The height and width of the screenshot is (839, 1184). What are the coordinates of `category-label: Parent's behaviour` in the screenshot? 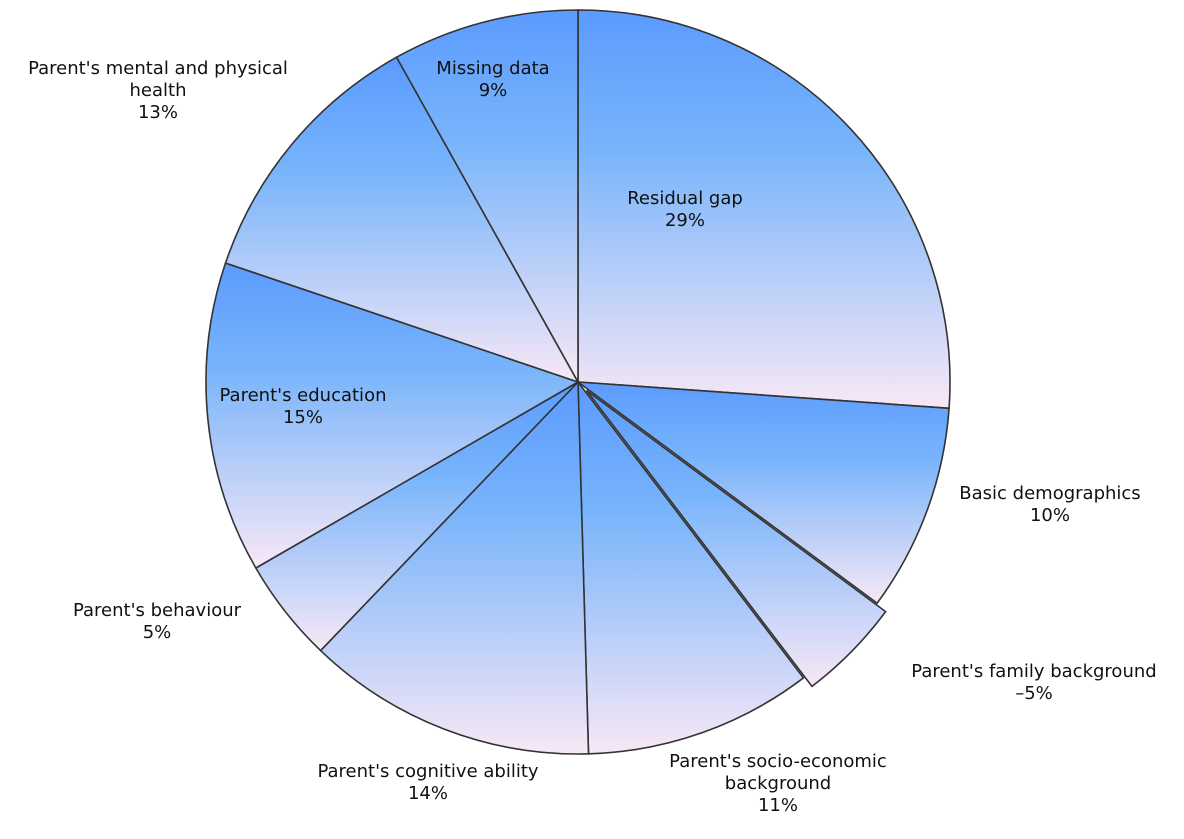 It's located at (157, 610).